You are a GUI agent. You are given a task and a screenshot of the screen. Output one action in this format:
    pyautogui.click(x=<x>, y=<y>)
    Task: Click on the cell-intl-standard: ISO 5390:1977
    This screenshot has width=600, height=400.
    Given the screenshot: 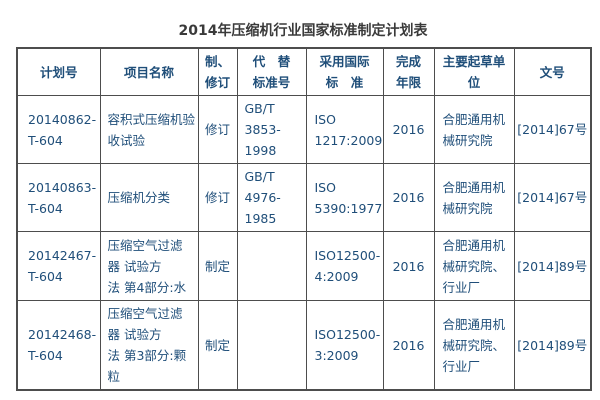 What is the action you would take?
    pyautogui.click(x=344, y=197)
    